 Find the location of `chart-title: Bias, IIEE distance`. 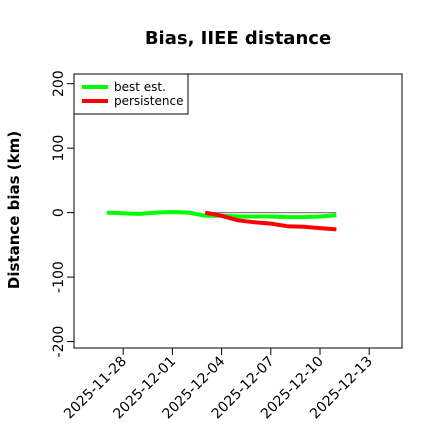

chart-title: Bias, IIEE distance is located at coordinates (238, 38).